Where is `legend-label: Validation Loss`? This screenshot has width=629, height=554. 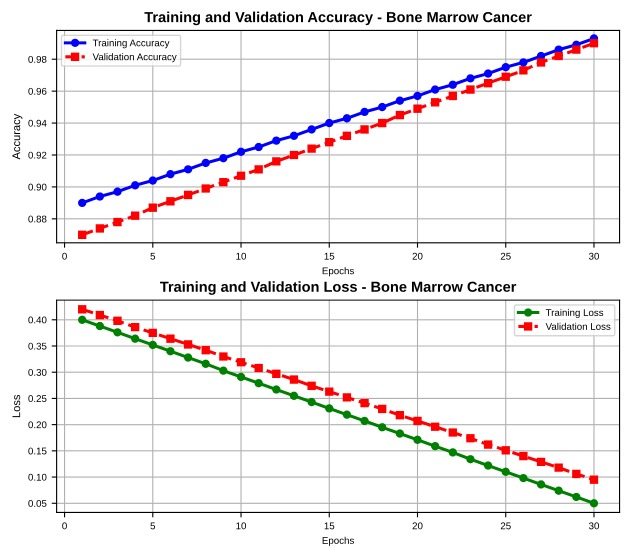
legend-label: Validation Loss is located at coordinates (578, 326).